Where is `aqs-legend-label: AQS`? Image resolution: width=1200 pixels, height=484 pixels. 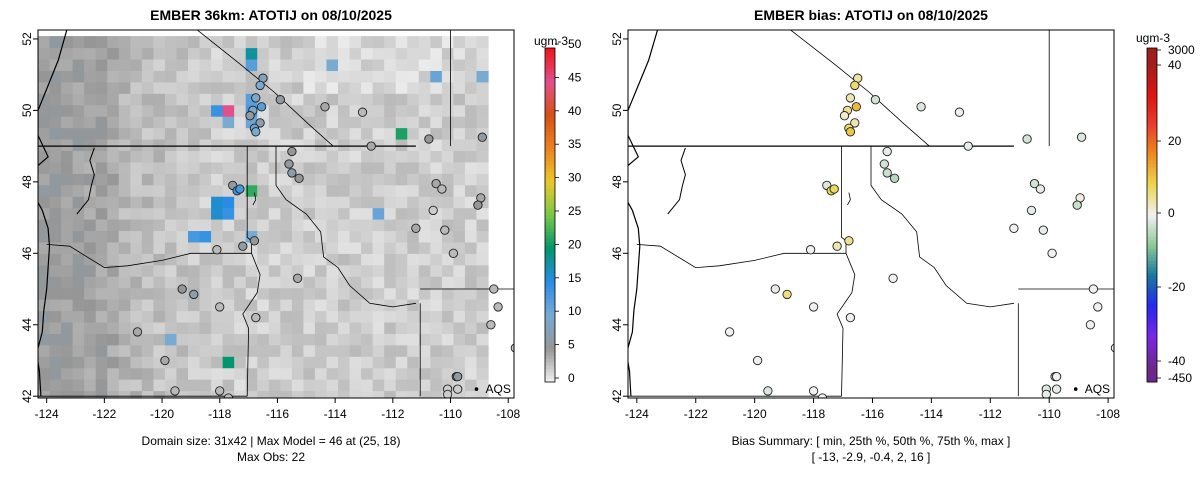
aqs-legend-label: AQS is located at coordinates (1097, 389).